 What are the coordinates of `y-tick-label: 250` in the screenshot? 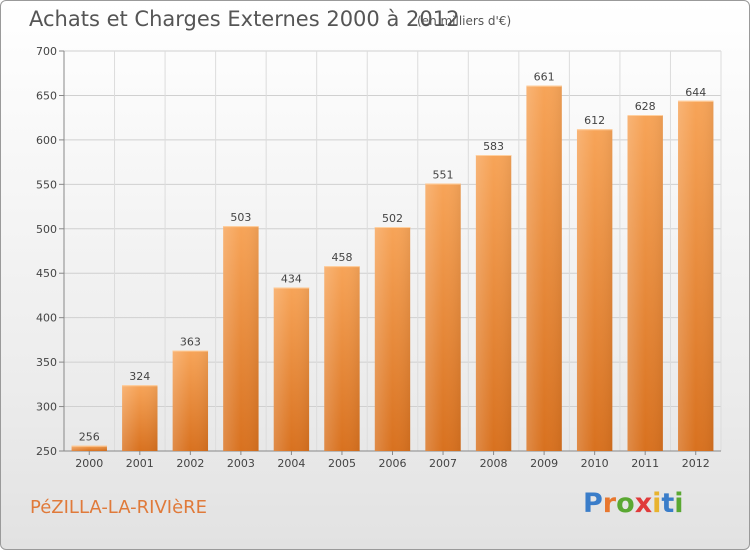 It's located at (46, 451).